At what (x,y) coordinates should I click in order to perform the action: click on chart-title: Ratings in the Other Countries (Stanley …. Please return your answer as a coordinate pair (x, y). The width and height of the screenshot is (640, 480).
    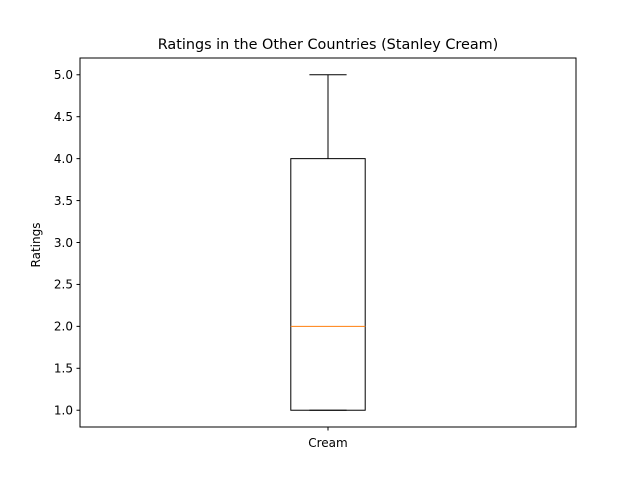
    Looking at the image, I should click on (328, 45).